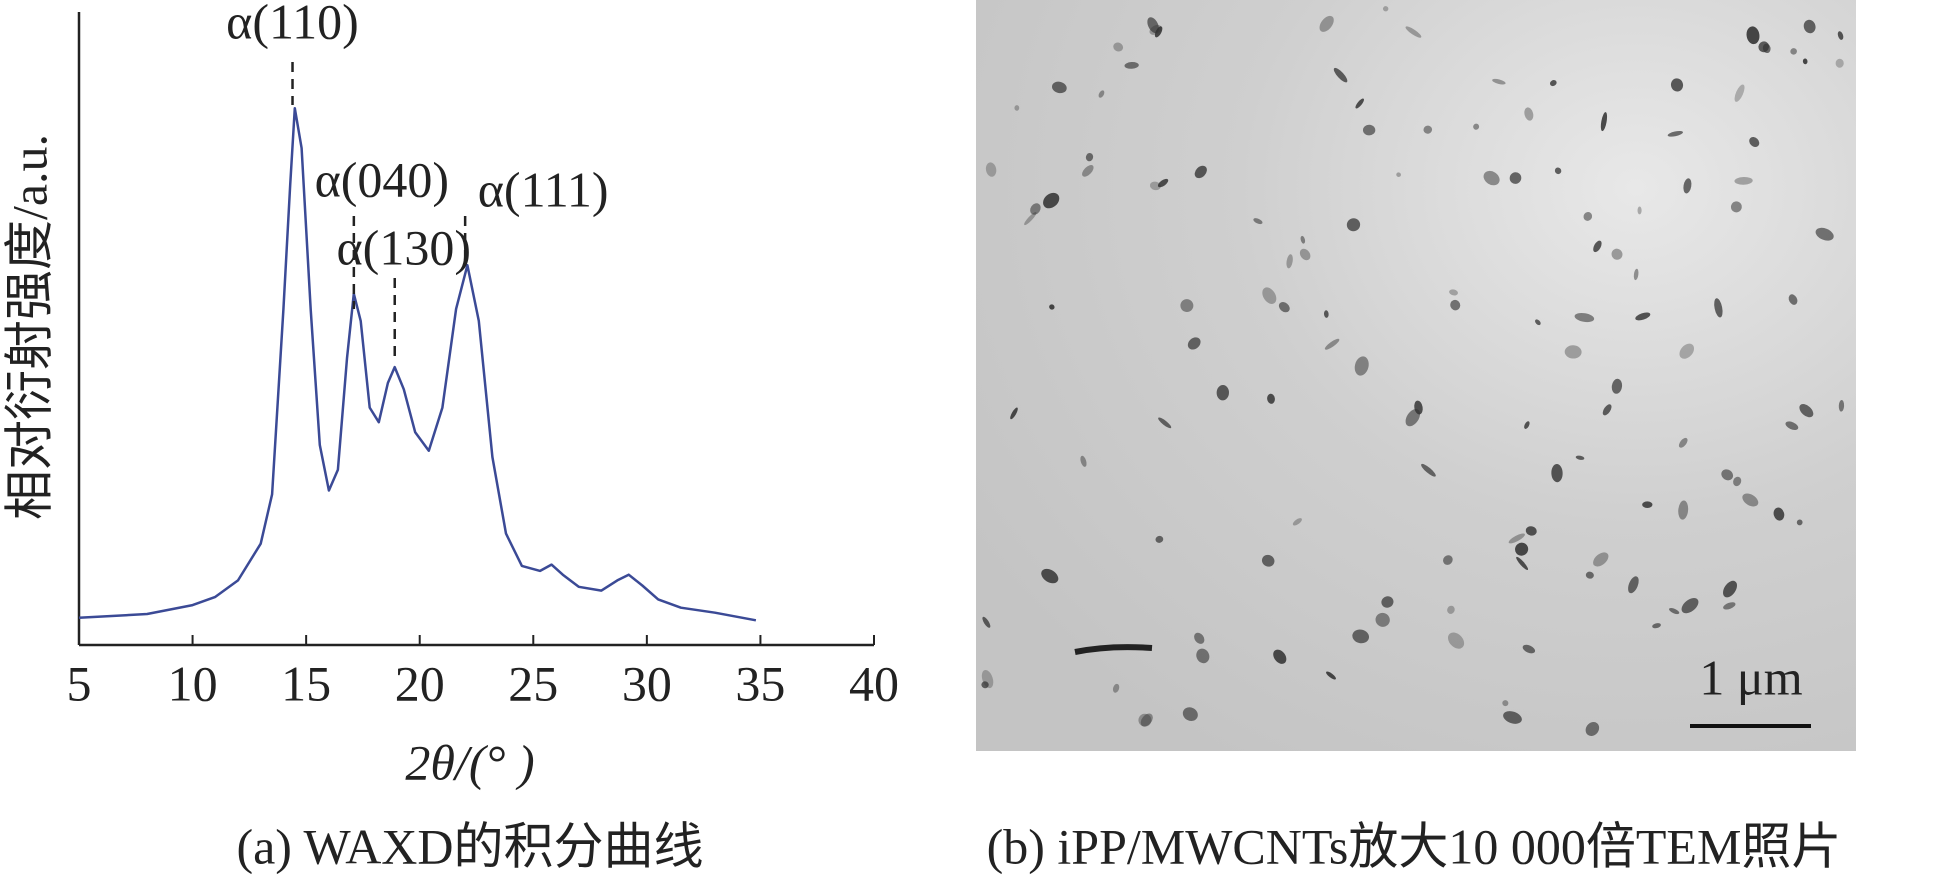 The width and height of the screenshot is (1937, 887). I want to click on x-tick-label: 25, so click(533, 683).